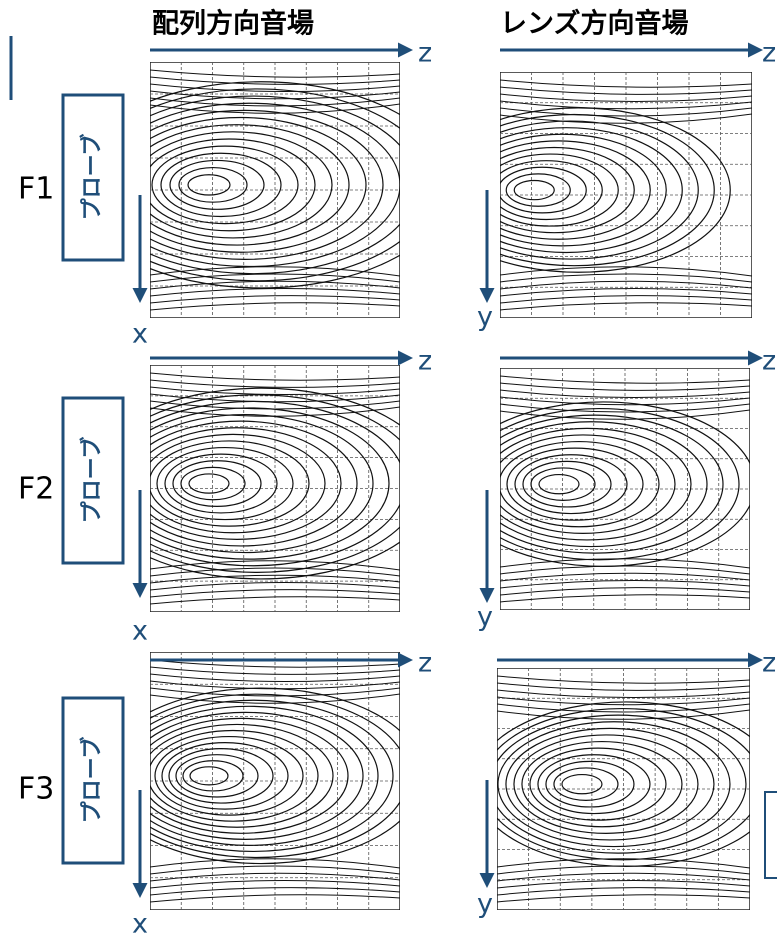 The width and height of the screenshot is (777, 944). Describe the element at coordinates (140, 924) in the screenshot. I see `axis-label: x` at that location.